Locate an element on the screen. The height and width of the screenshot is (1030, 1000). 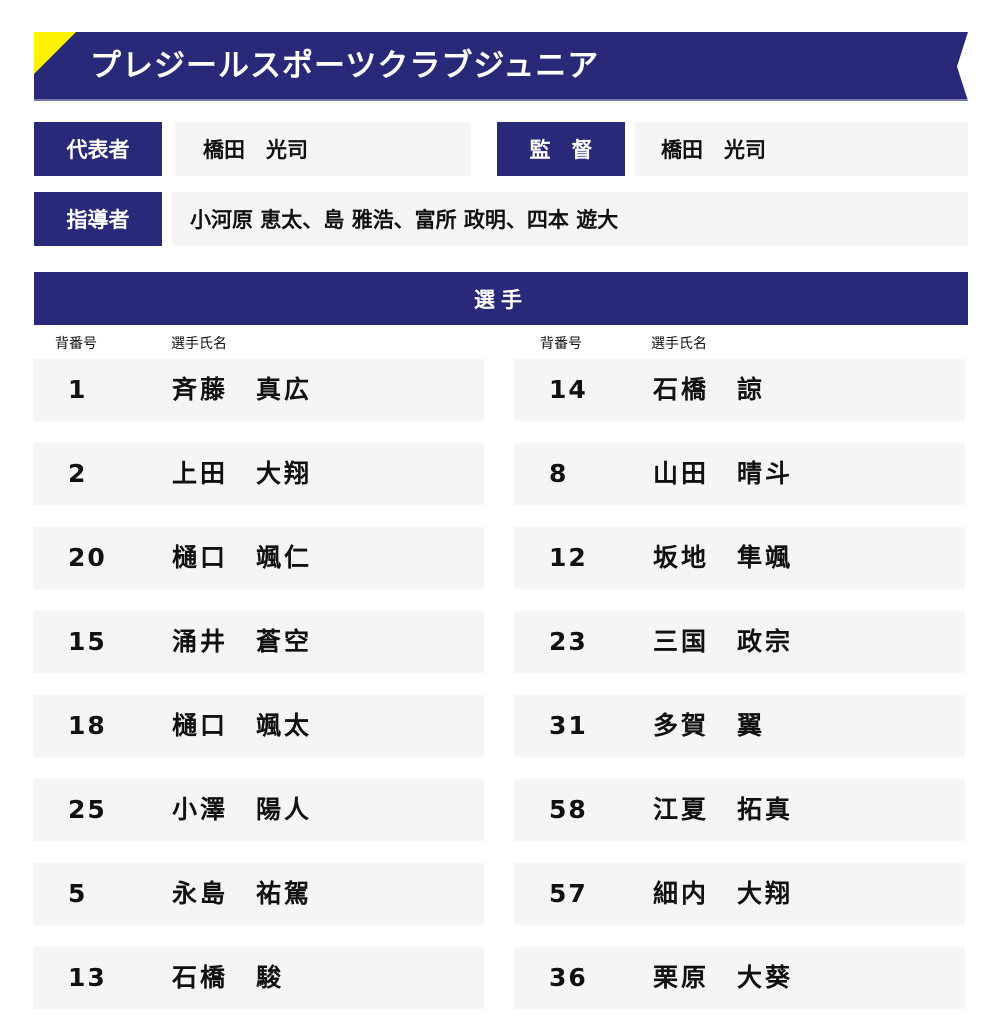
player-name: 細内 大翔 is located at coordinates (723, 893).